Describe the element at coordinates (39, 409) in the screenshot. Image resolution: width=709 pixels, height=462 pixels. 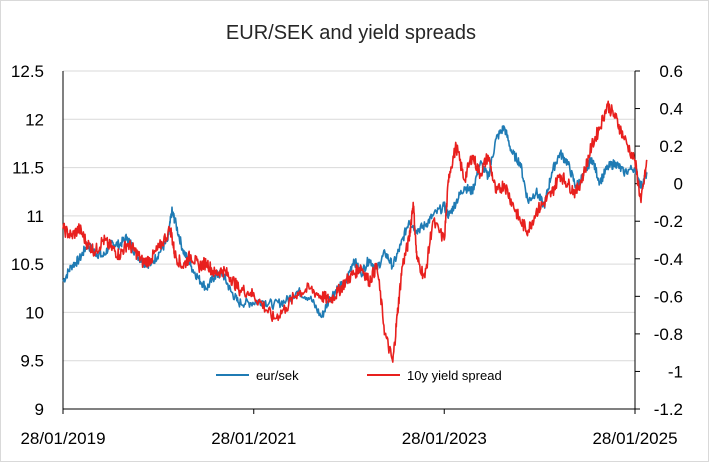
I see `y-left-tick-label: 9` at that location.